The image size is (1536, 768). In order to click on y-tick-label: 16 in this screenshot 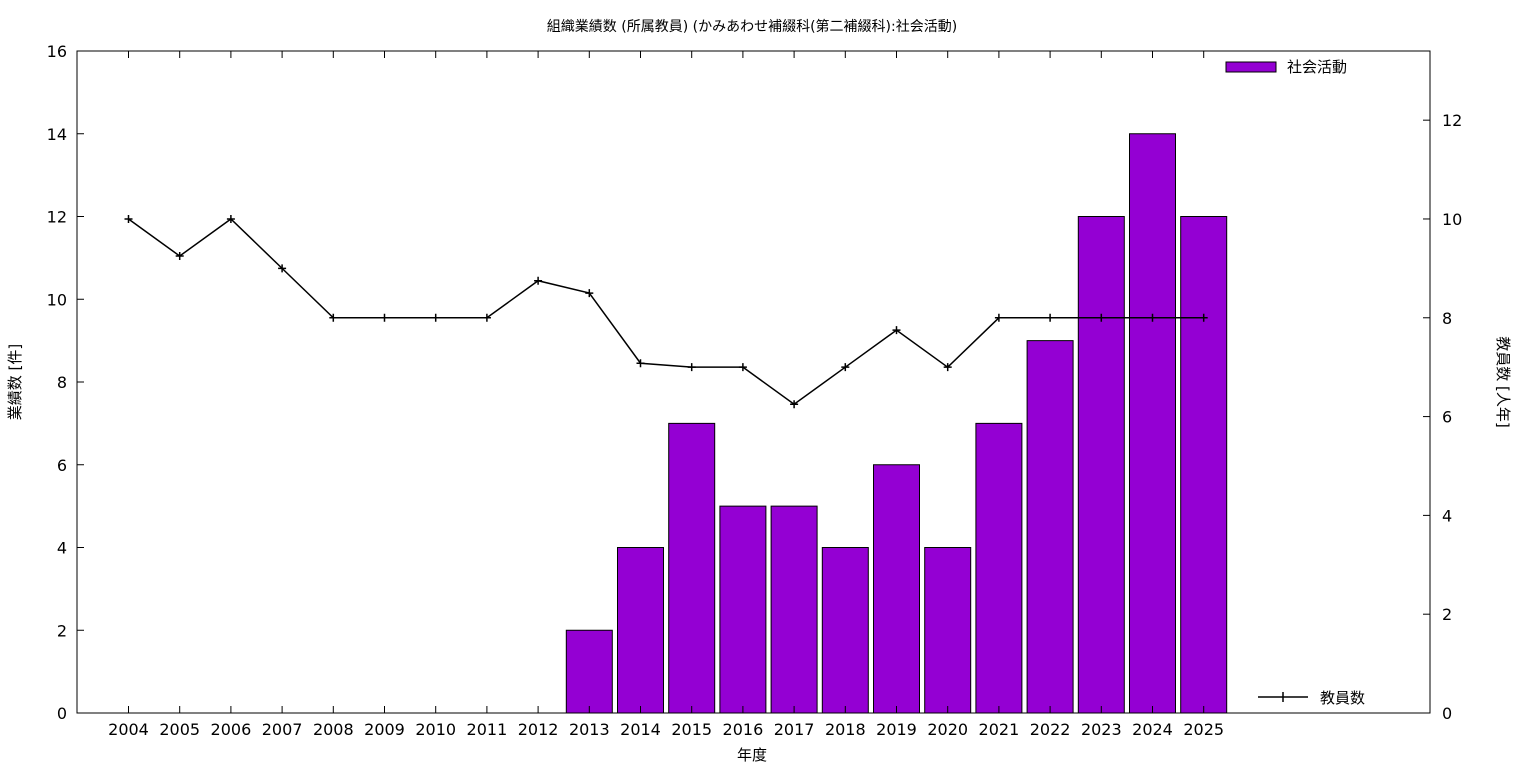, I will do `click(57, 51)`.